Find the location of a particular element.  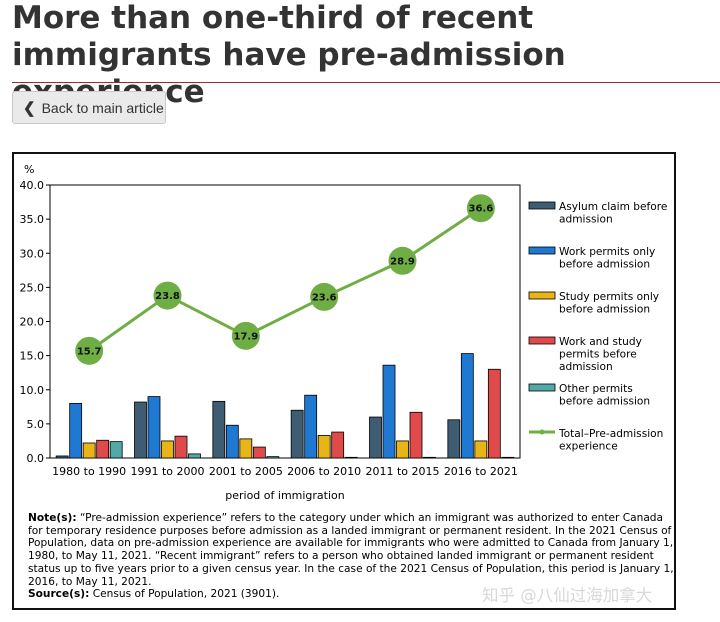

legend-line-marker is located at coordinates (542, 432).